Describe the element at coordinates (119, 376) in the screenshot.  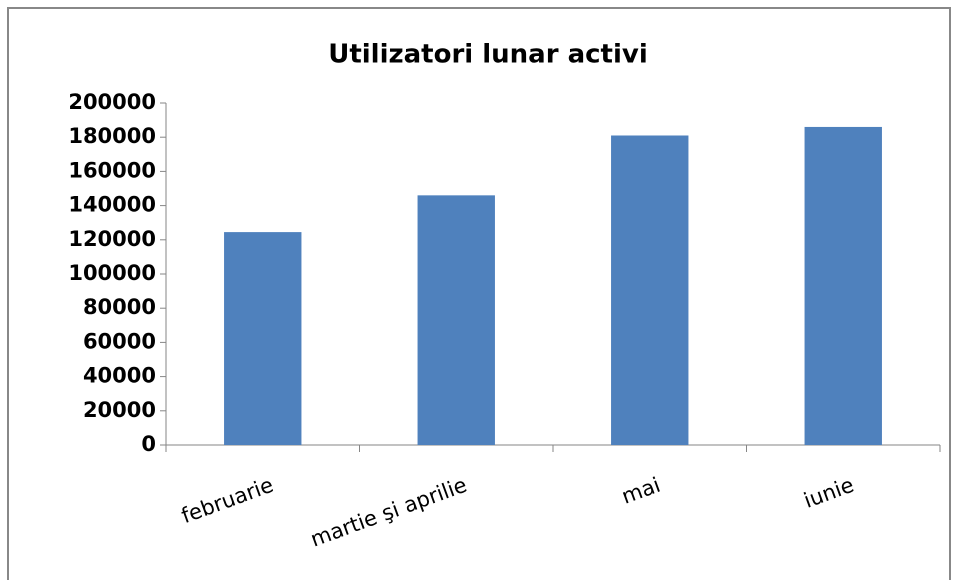
I see `y-tick-label: 40000` at that location.